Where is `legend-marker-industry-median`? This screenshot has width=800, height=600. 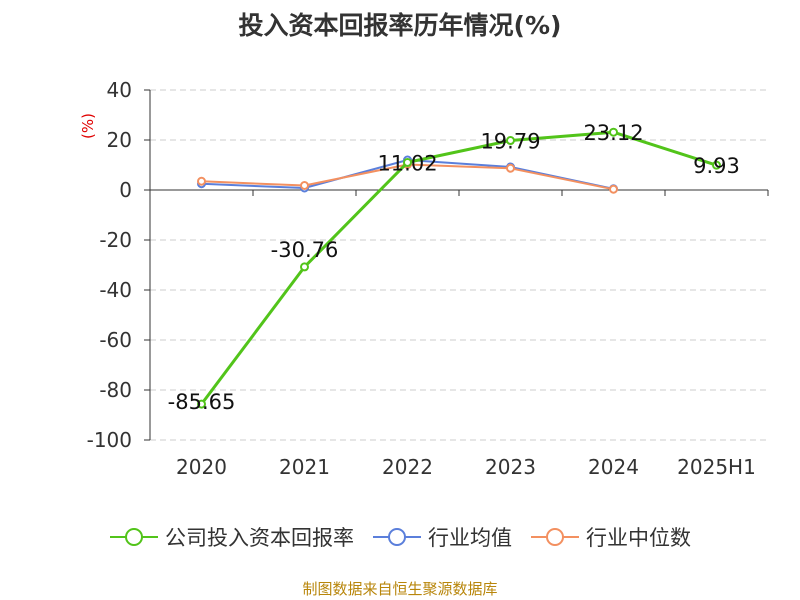
legend-marker-industry-median is located at coordinates (555, 537).